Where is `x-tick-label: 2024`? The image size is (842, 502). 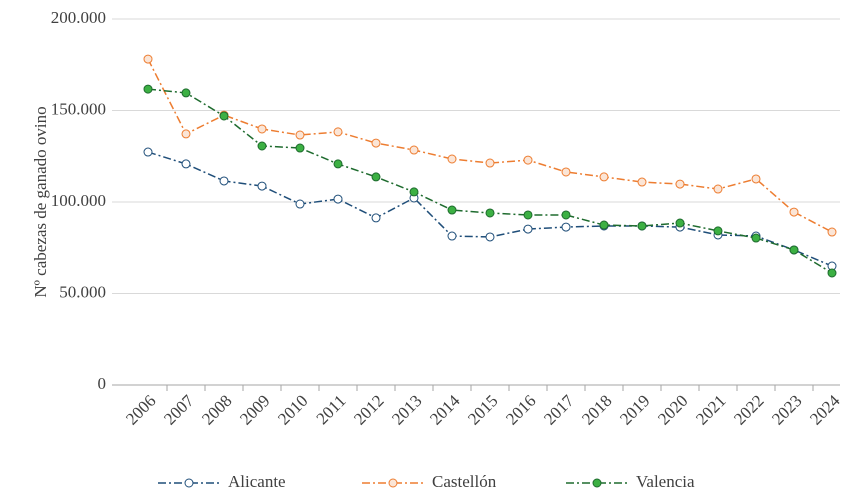
x-tick-label: 2024 is located at coordinates (824, 410).